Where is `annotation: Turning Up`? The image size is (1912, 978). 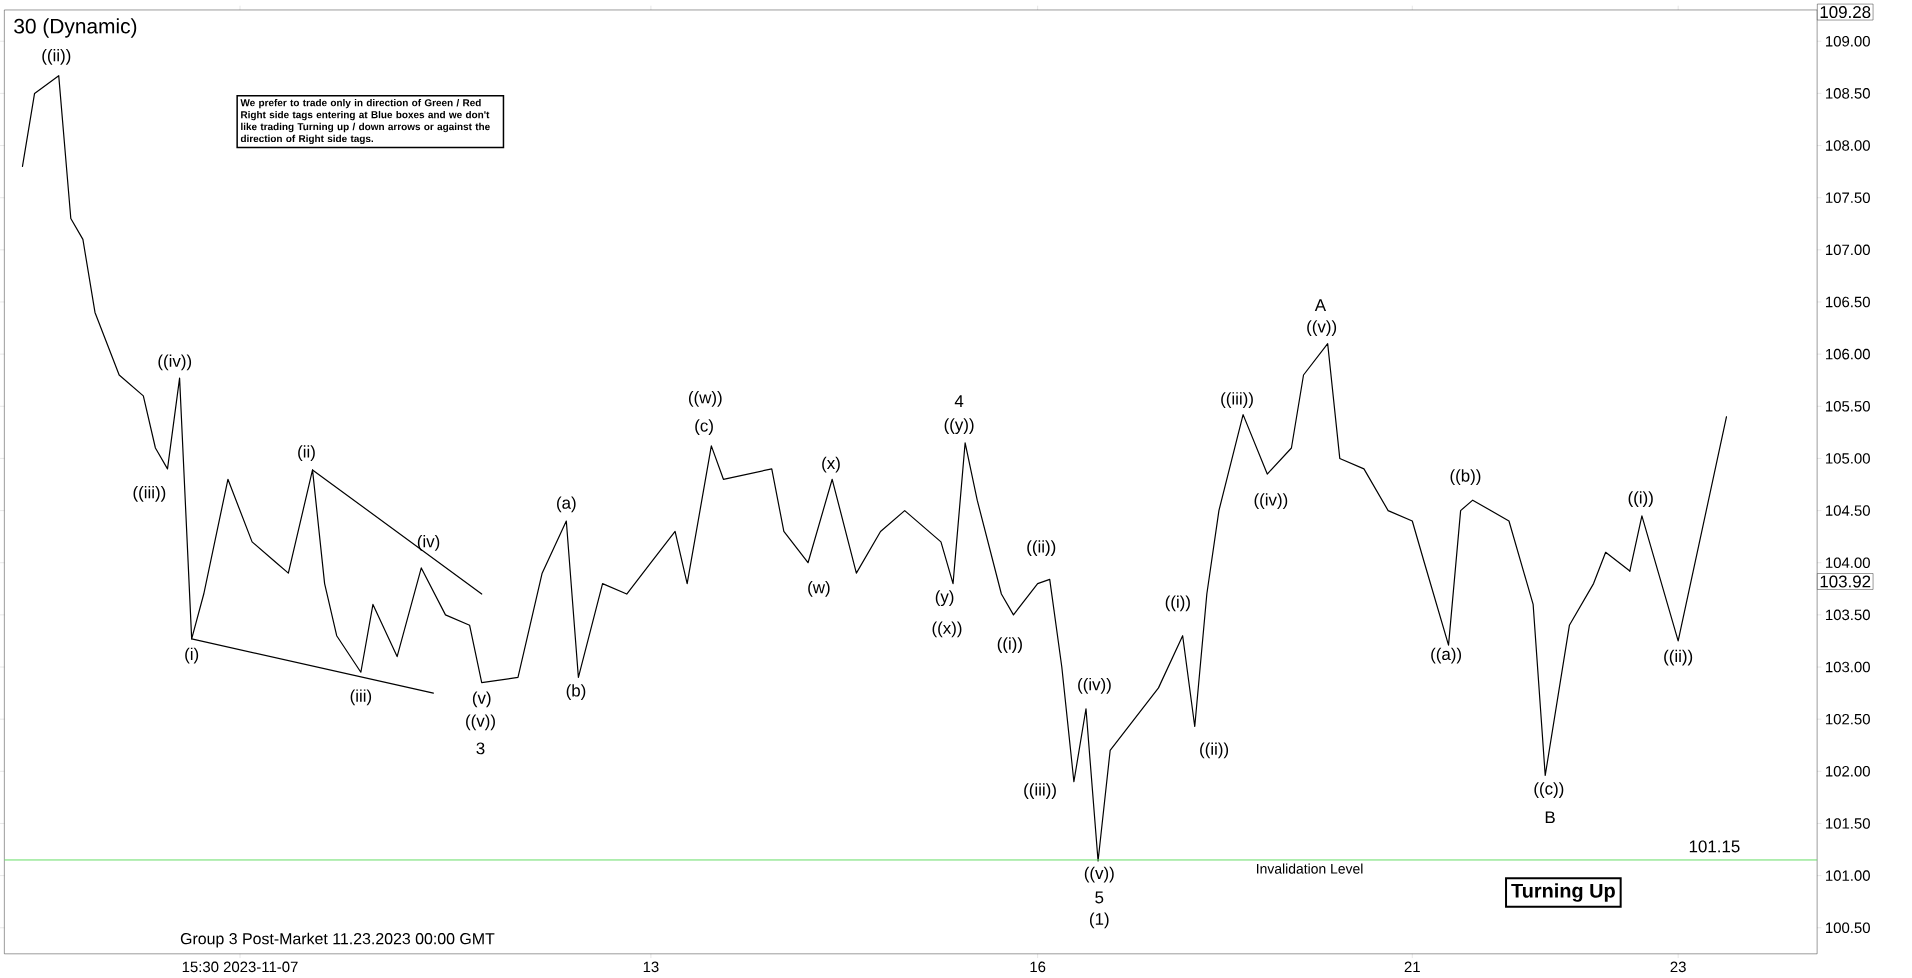 annotation: Turning Up is located at coordinates (1563, 892).